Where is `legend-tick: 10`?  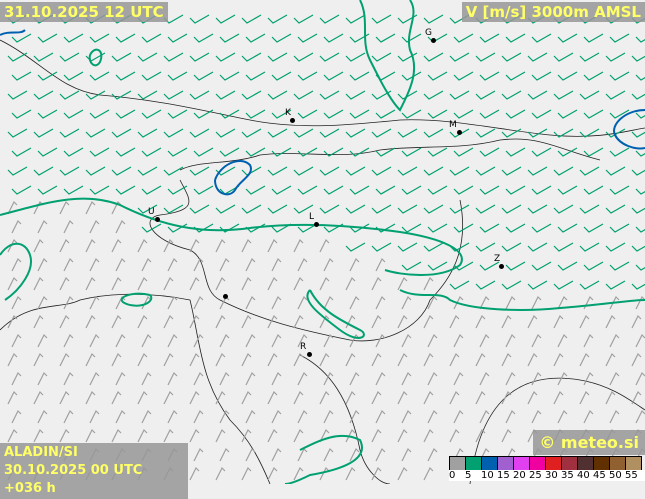 legend-tick: 10 is located at coordinates (487, 475).